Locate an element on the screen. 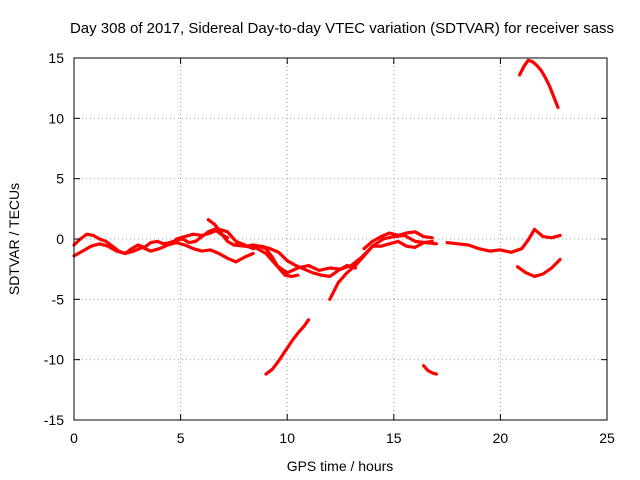  x-tick-label: 20 is located at coordinates (501, 438).